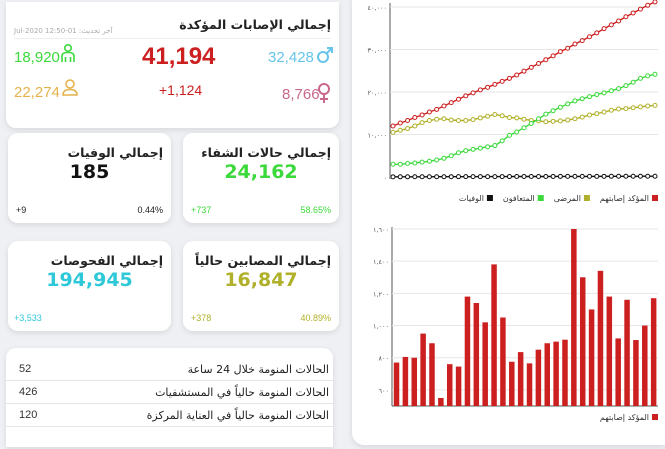 This screenshot has width=665, height=449. Describe the element at coordinates (89, 178) in the screenshot. I see `deaths-card: إجمالي الوفيات 185 +9 0.44%` at that location.